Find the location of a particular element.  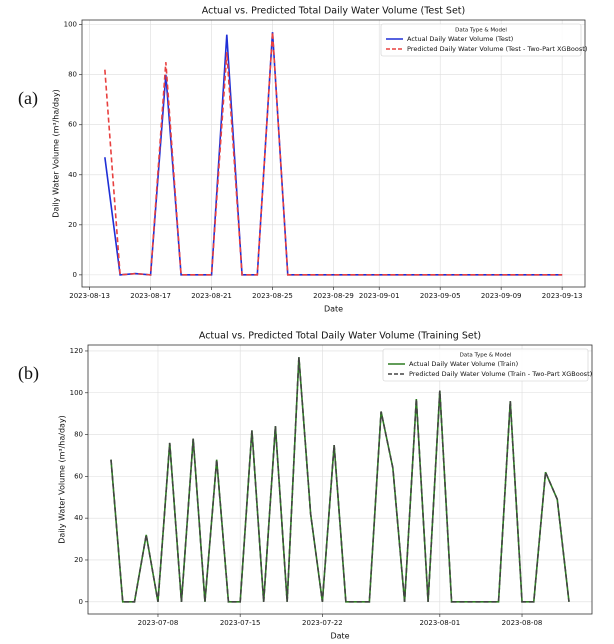

y-tick-label: 120 is located at coordinates (76, 351).